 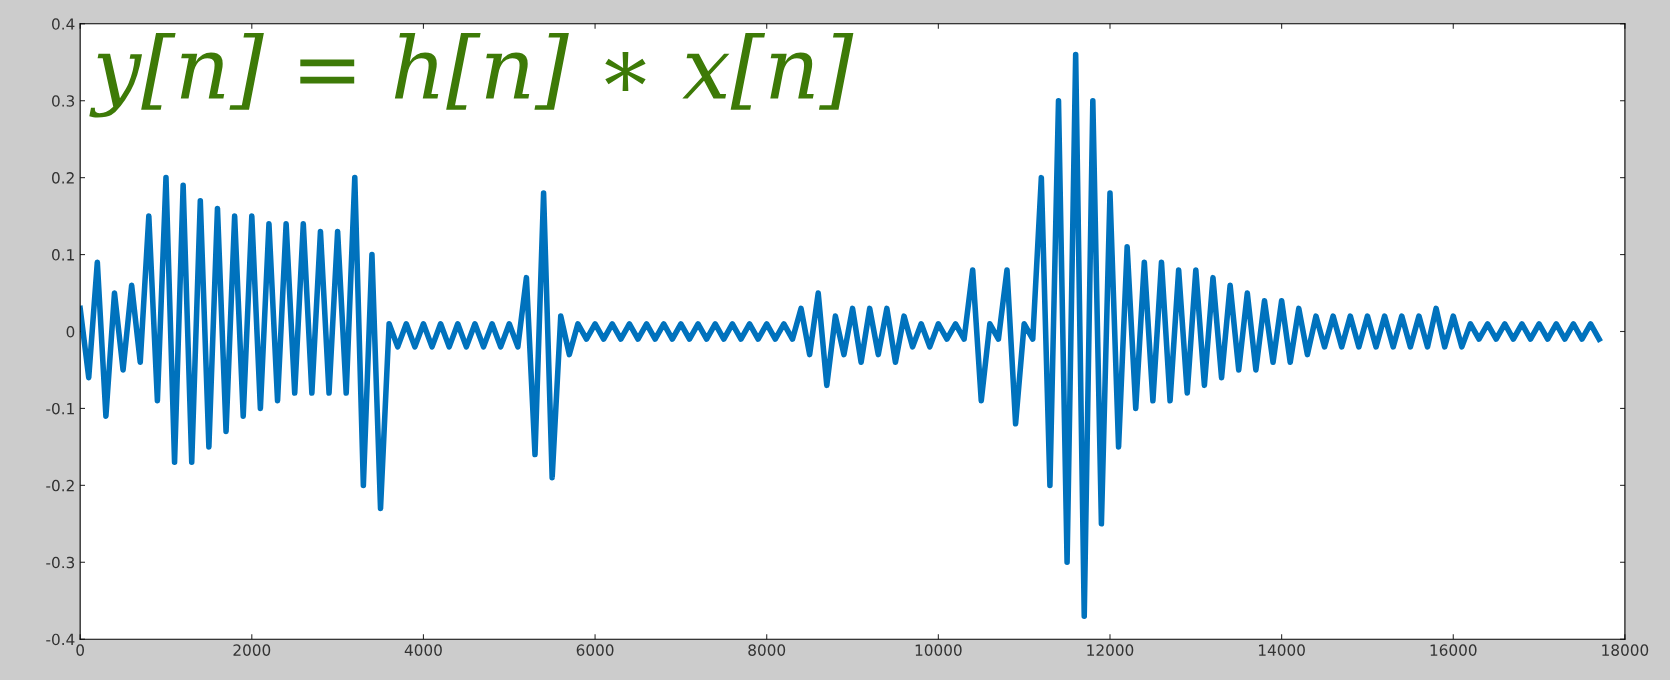 I want to click on x-tick-label: 14000, so click(x=1282, y=650).